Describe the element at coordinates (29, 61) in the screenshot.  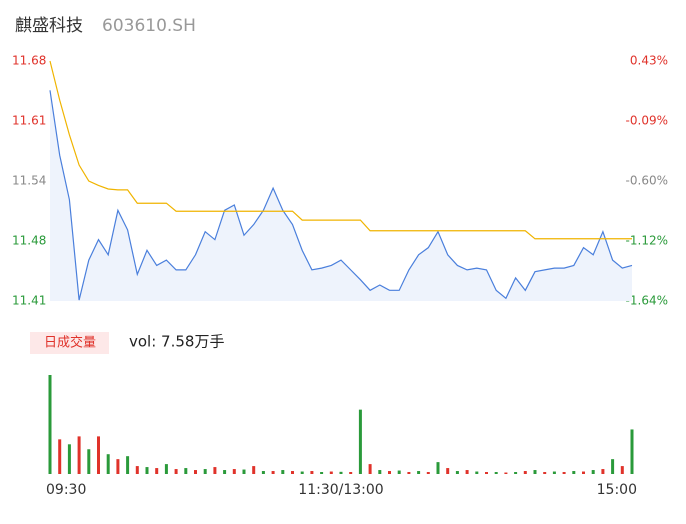
I see `y-tick-label: 11.68` at that location.